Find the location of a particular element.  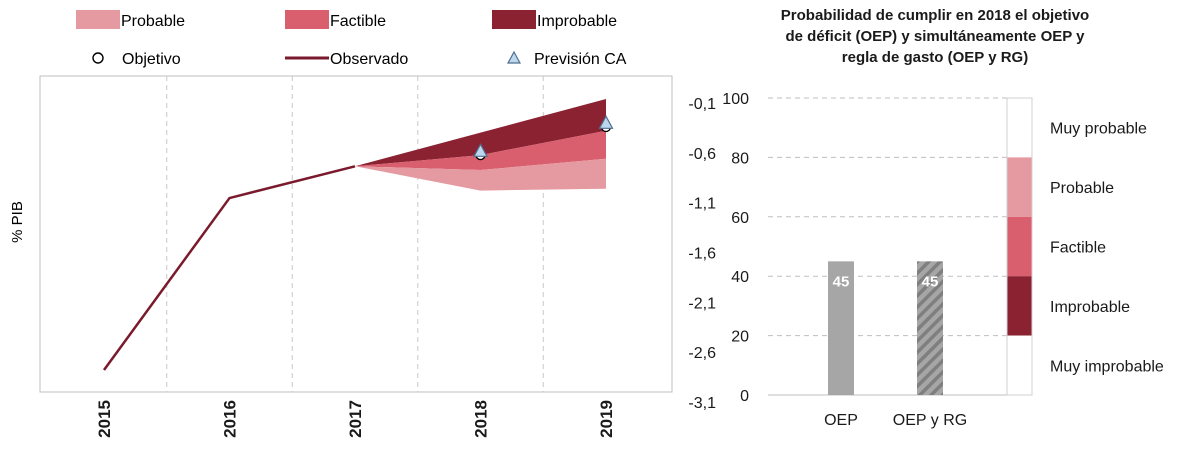

y-axis-label: % PIB is located at coordinates (17, 222).